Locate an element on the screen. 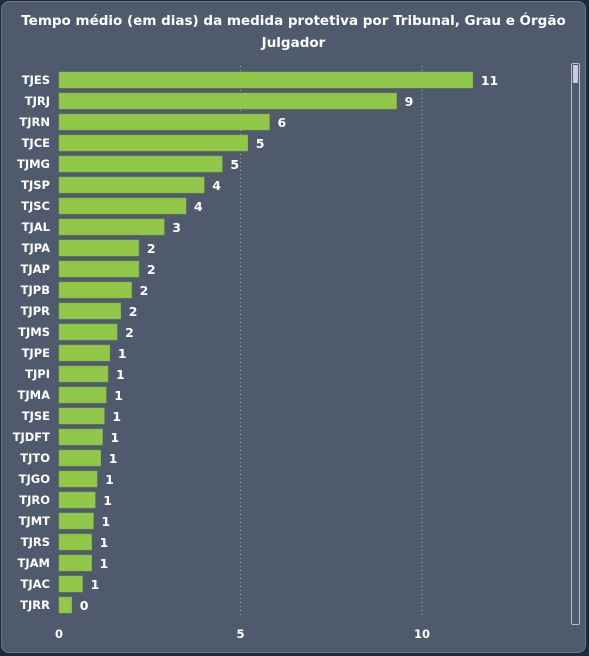 The height and width of the screenshot is (656, 589). bar-tjac is located at coordinates (70, 584).